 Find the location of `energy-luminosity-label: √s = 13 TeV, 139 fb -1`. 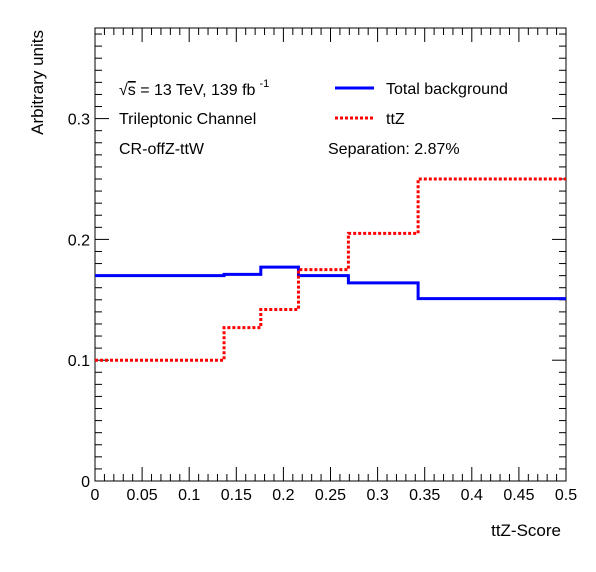

energy-luminosity-label: √s = 13 TeV, 139 fb -1 is located at coordinates (194, 88).